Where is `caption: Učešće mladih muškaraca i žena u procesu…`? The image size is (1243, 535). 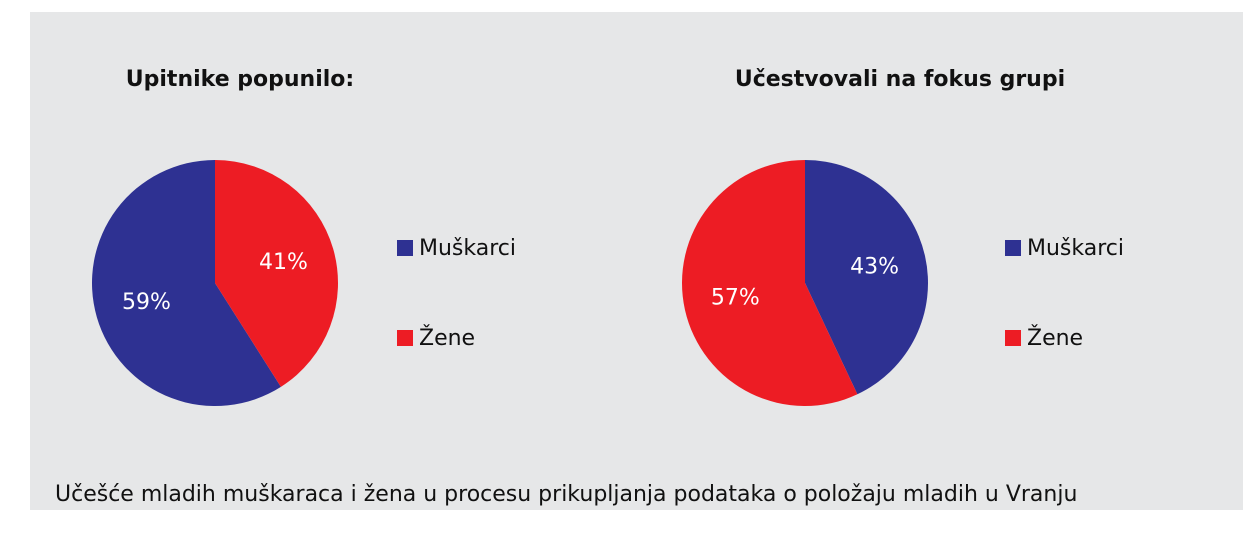 caption: Učešće mladih muškaraca i žena u procesu… is located at coordinates (566, 494).